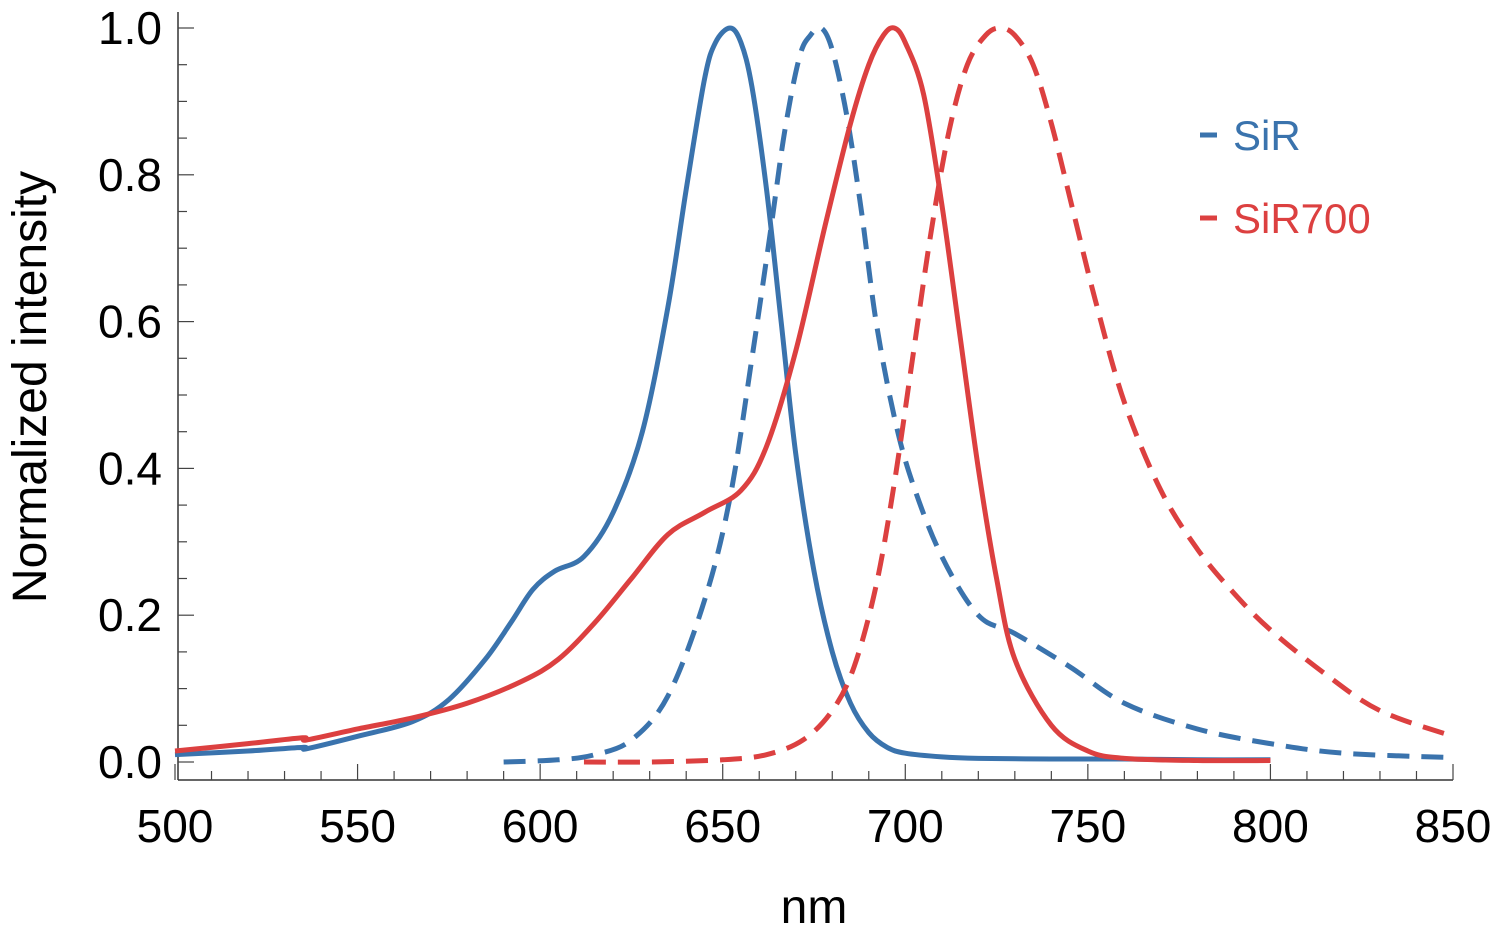  Describe the element at coordinates (130, 28) in the screenshot. I see `y-tick-label: 1.0` at that location.